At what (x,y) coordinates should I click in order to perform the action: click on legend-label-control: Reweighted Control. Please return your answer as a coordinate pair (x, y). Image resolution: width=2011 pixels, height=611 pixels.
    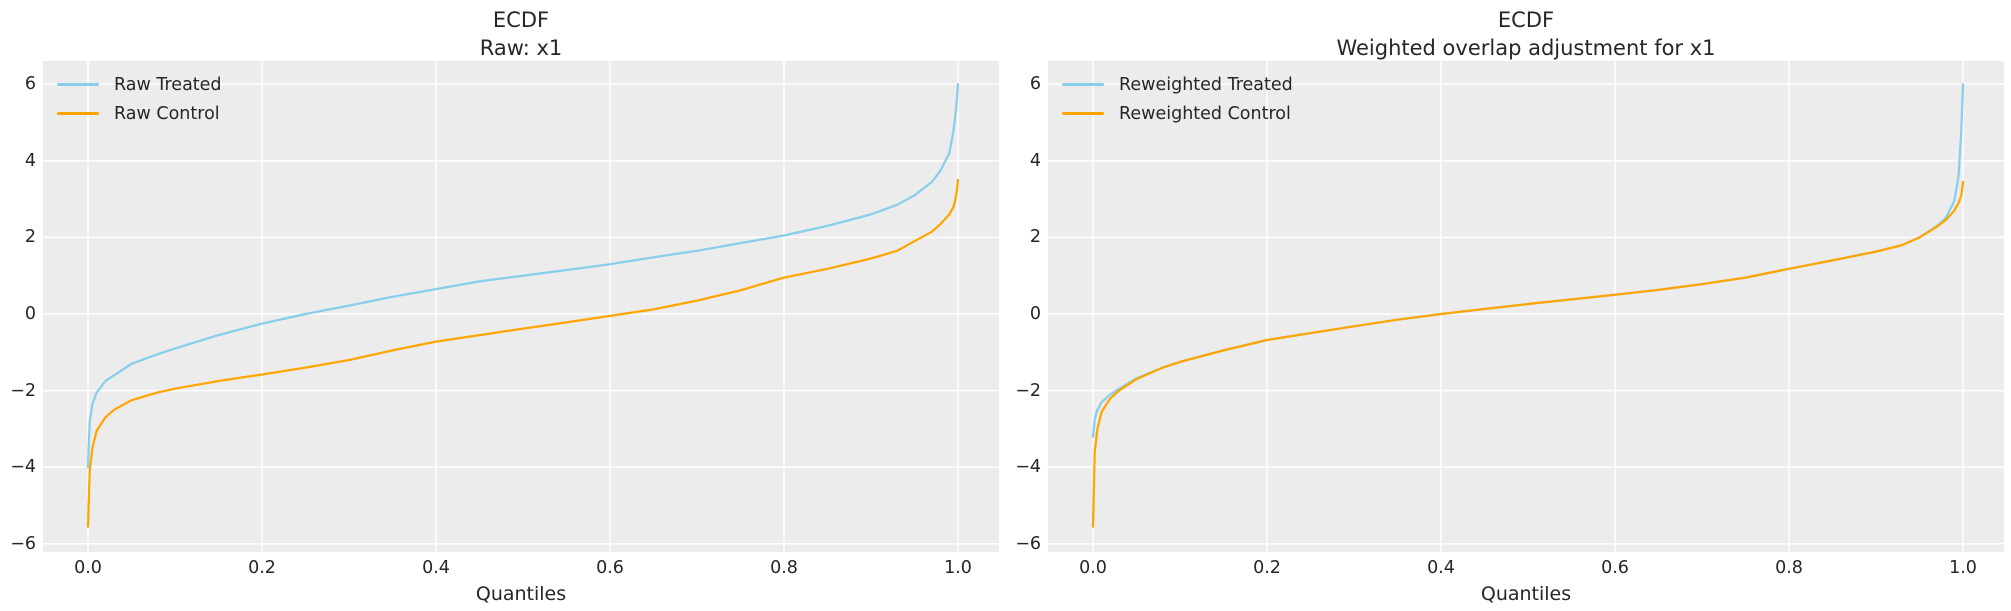
    Looking at the image, I should click on (1205, 113).